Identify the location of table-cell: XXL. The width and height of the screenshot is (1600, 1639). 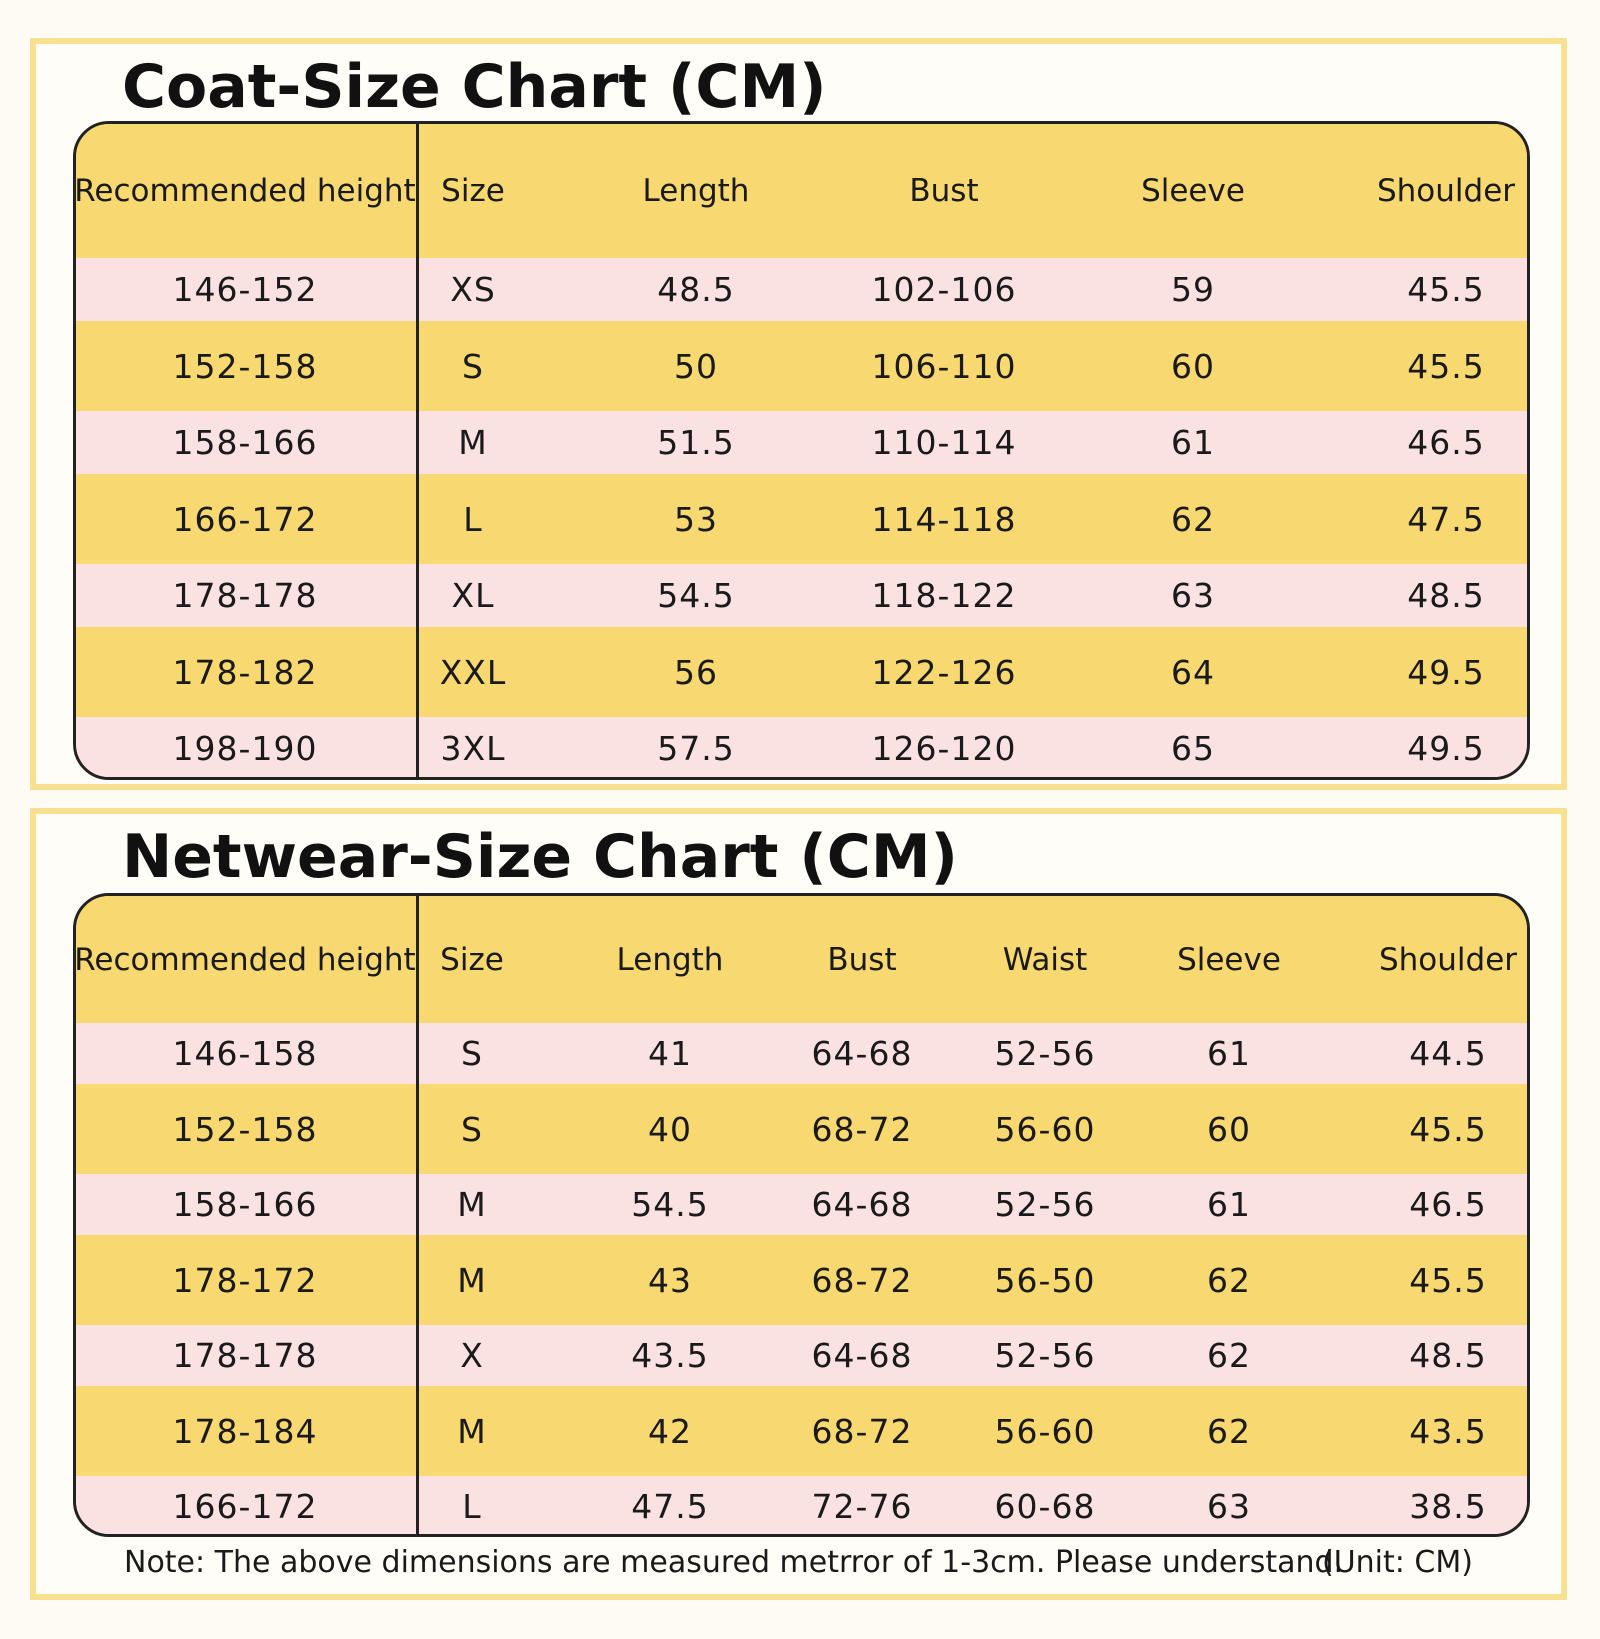
(473, 672).